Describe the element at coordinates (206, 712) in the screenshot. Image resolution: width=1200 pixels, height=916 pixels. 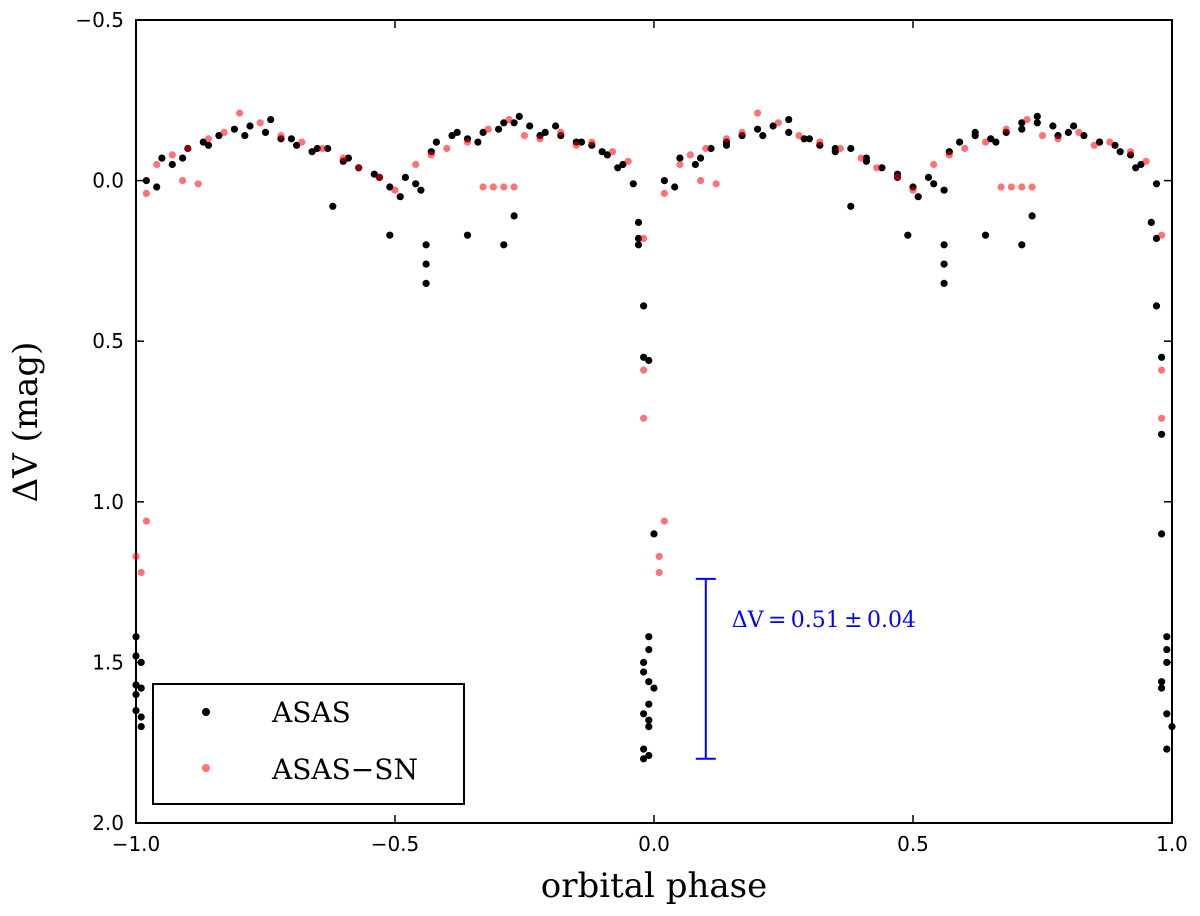
I see `legend-marker-asas` at that location.